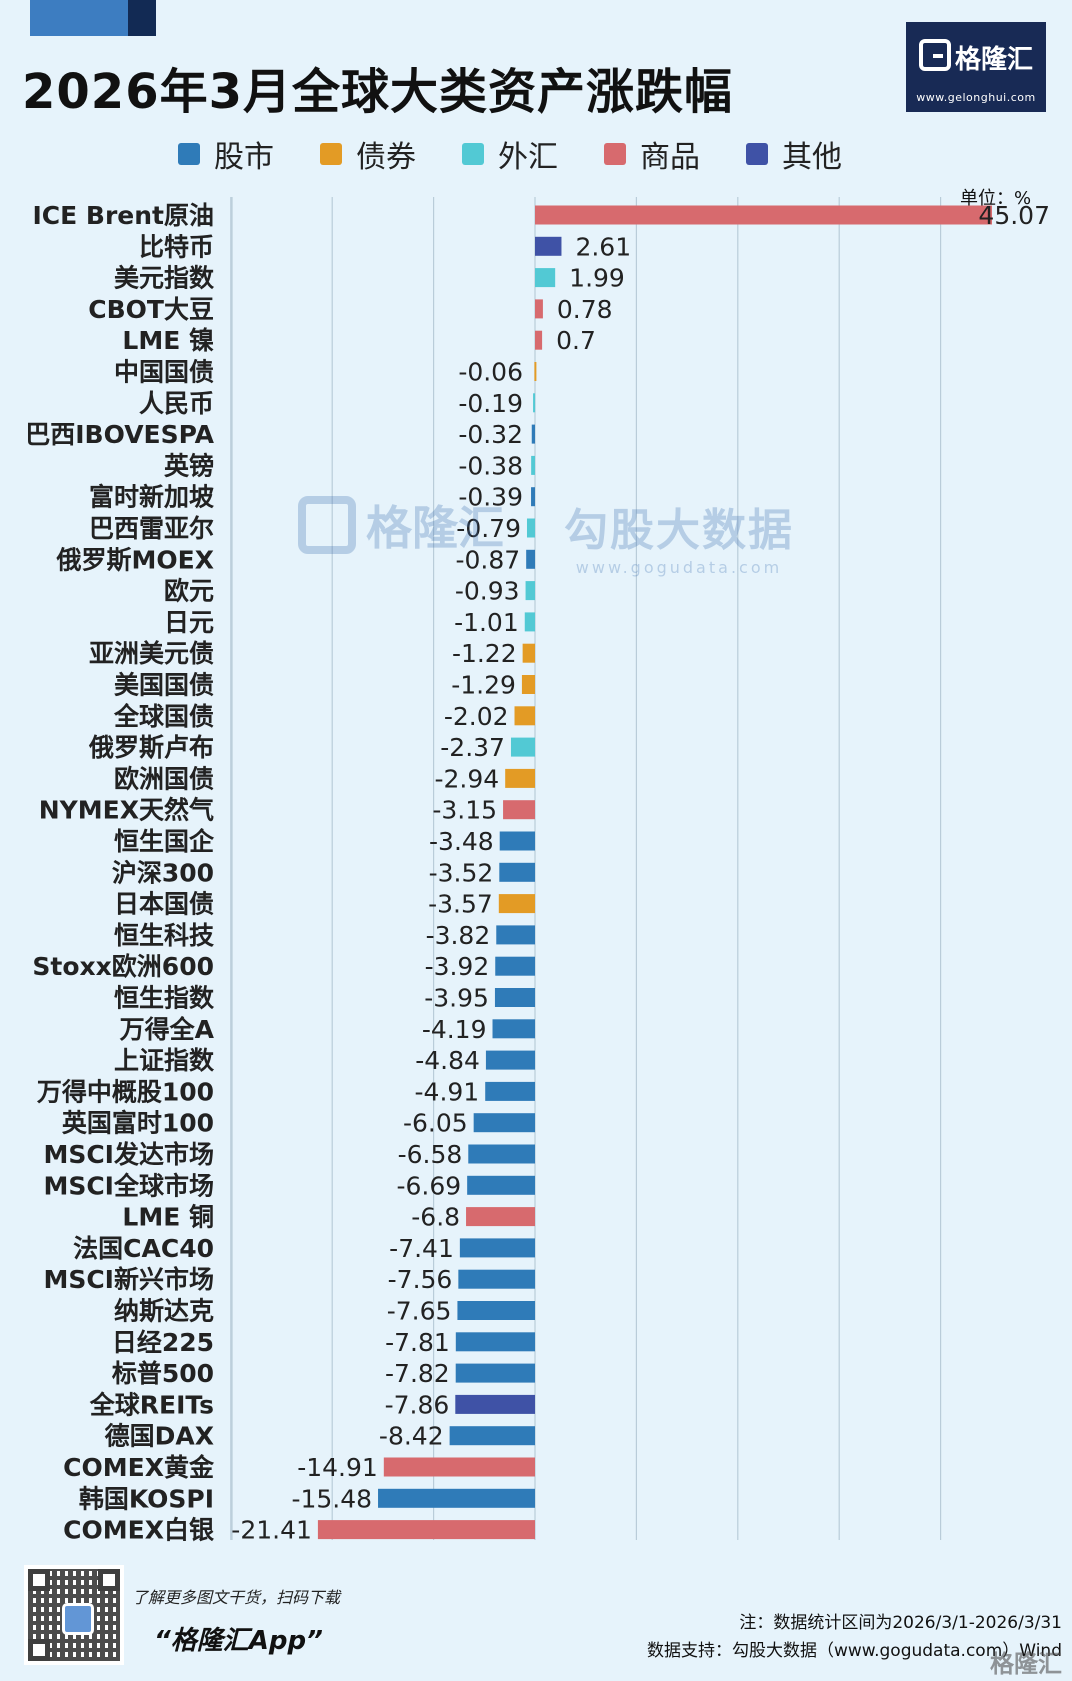 The width and height of the screenshot is (1072, 1681). What do you see at coordinates (483, 685) in the screenshot?
I see `value-label: -1.29` at bounding box center [483, 685].